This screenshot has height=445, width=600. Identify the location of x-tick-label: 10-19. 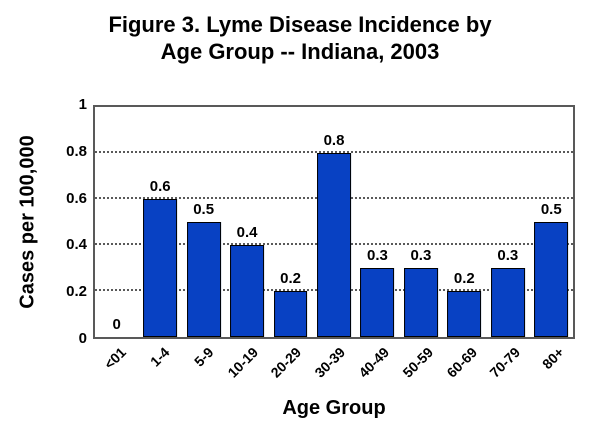
(242, 362).